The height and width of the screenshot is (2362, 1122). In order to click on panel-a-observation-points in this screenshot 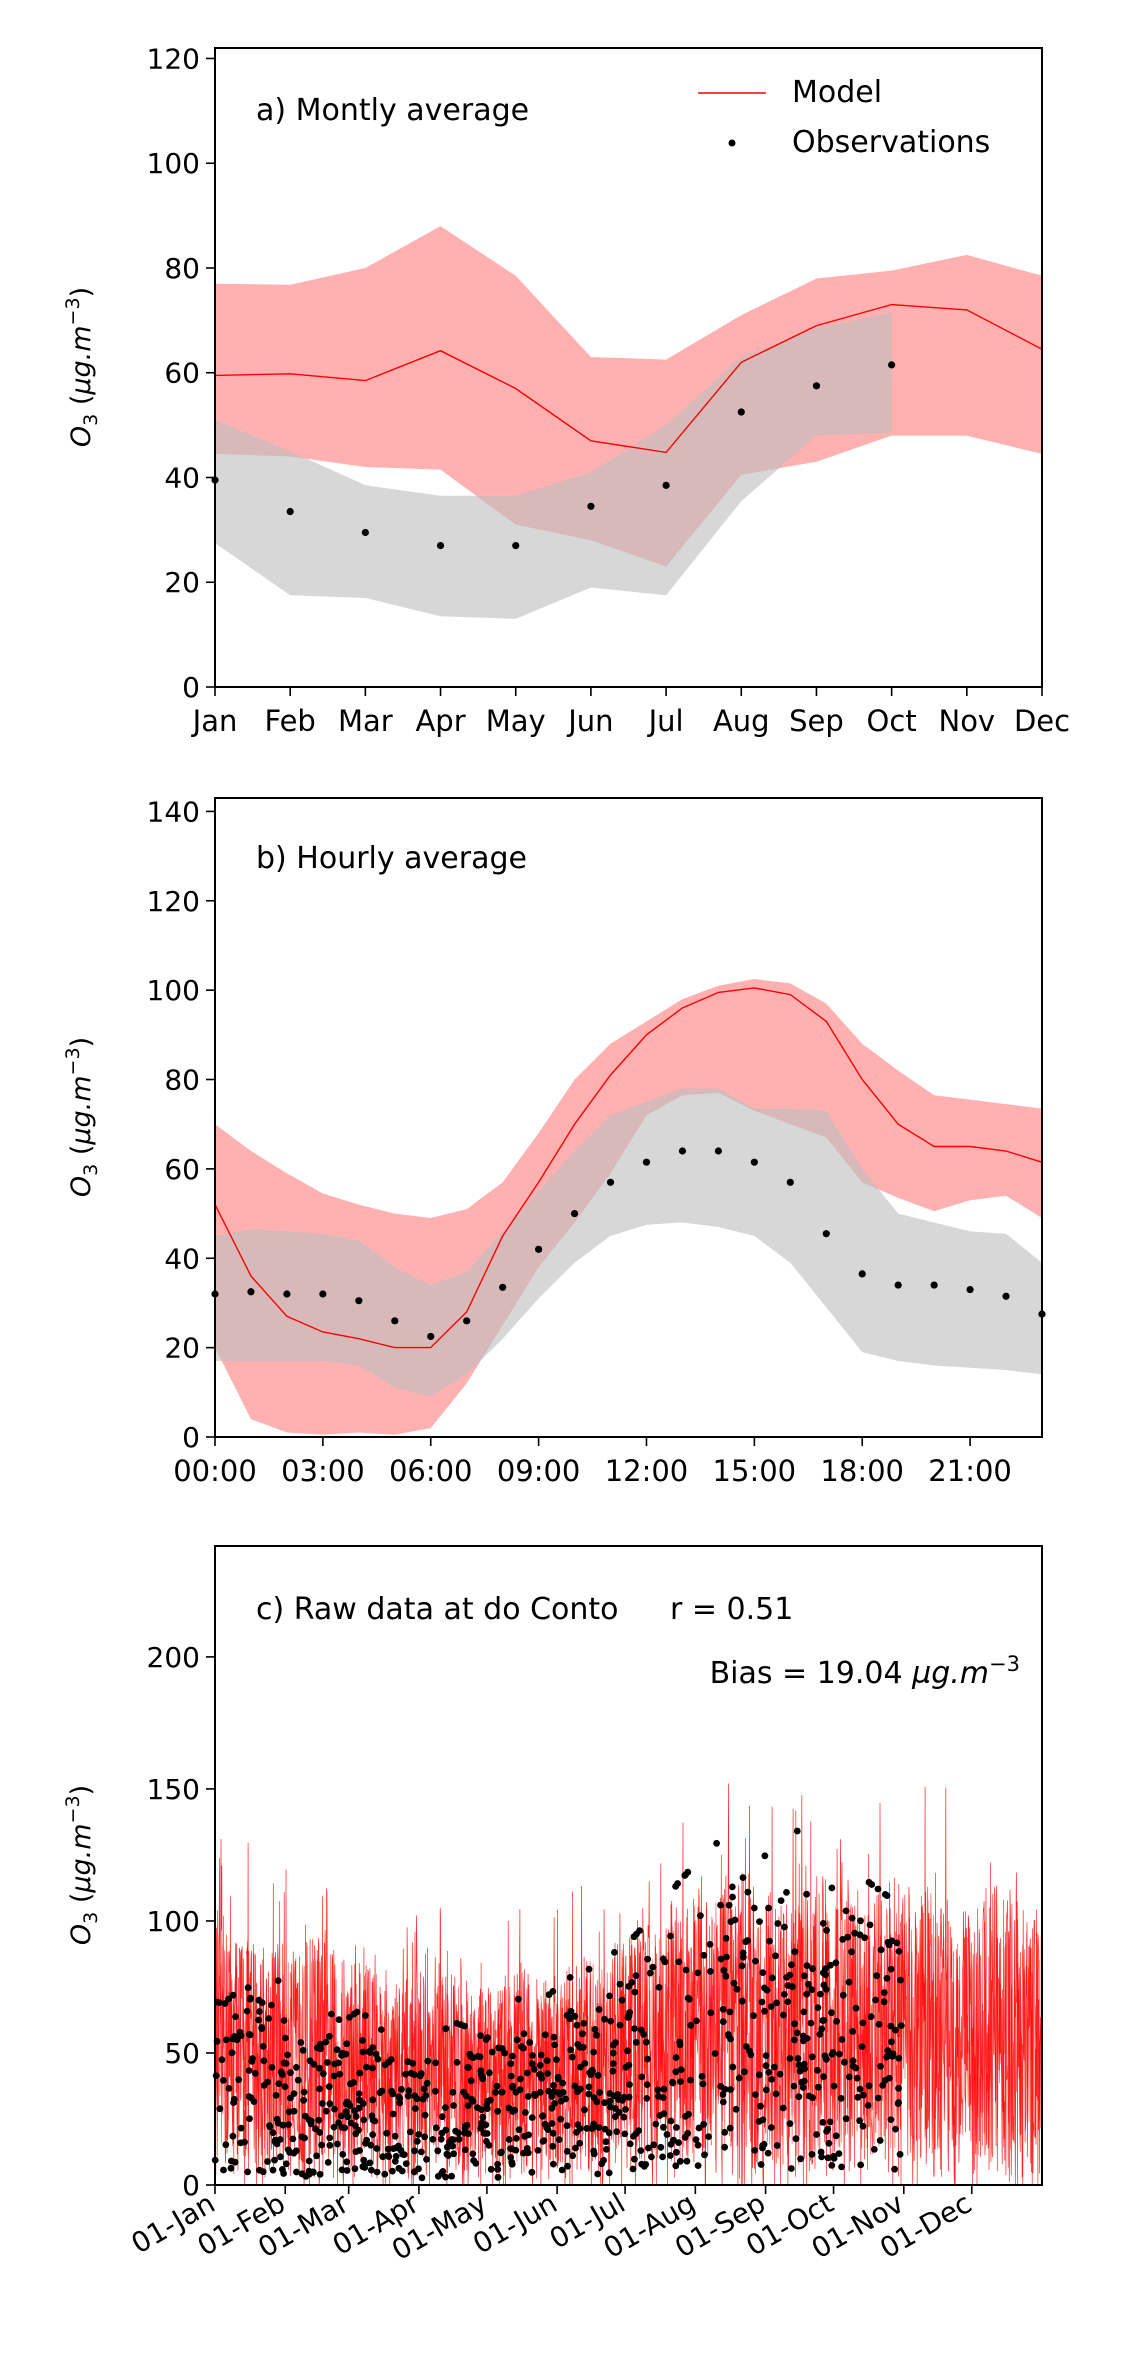, I will do `click(553, 455)`.